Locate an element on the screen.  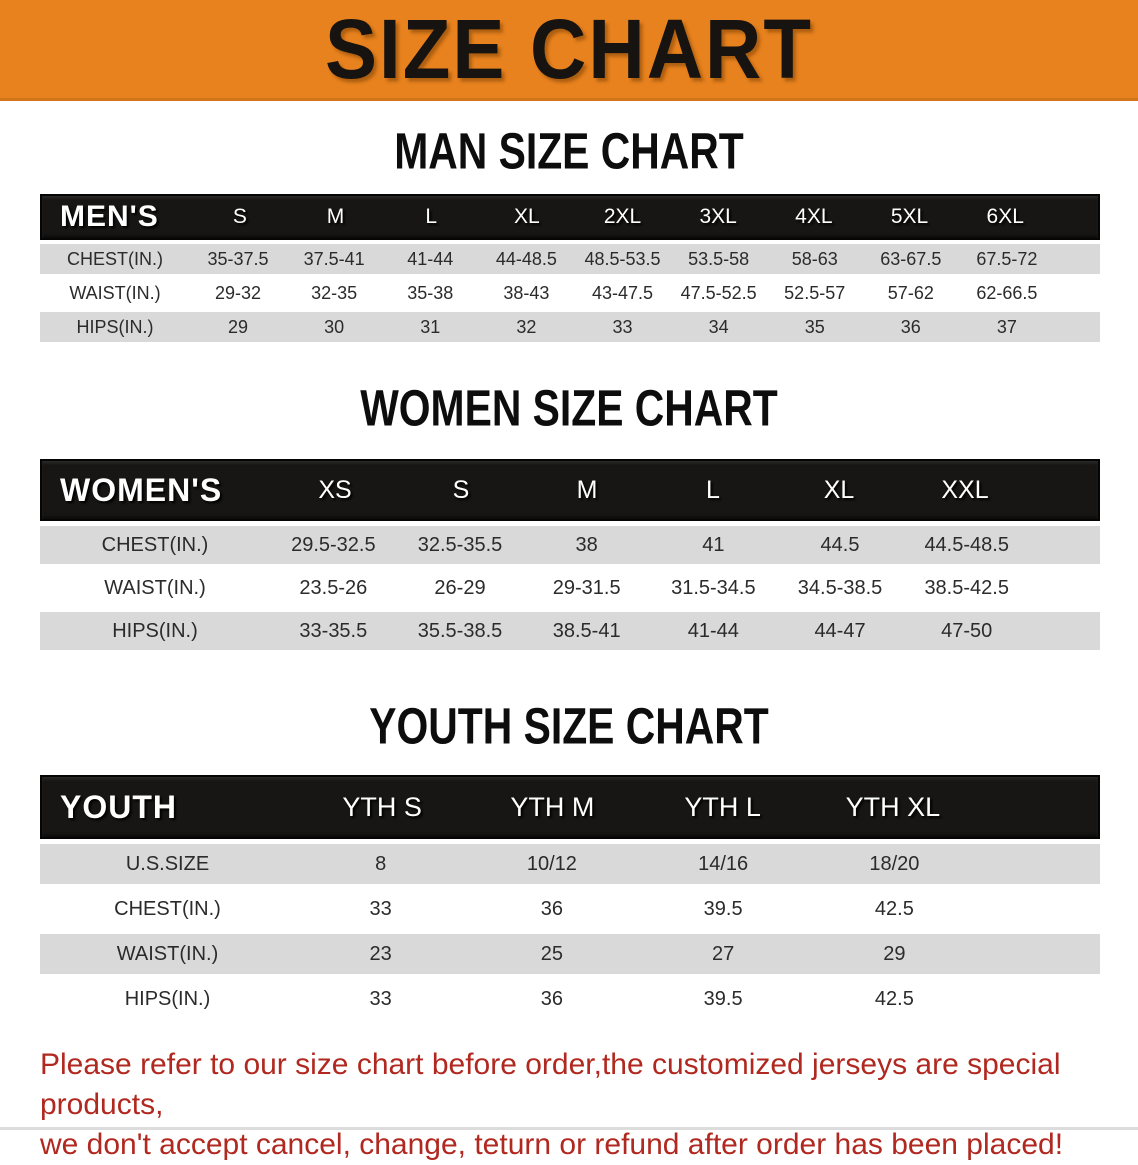
size-column-header: 5XL is located at coordinates (909, 216).